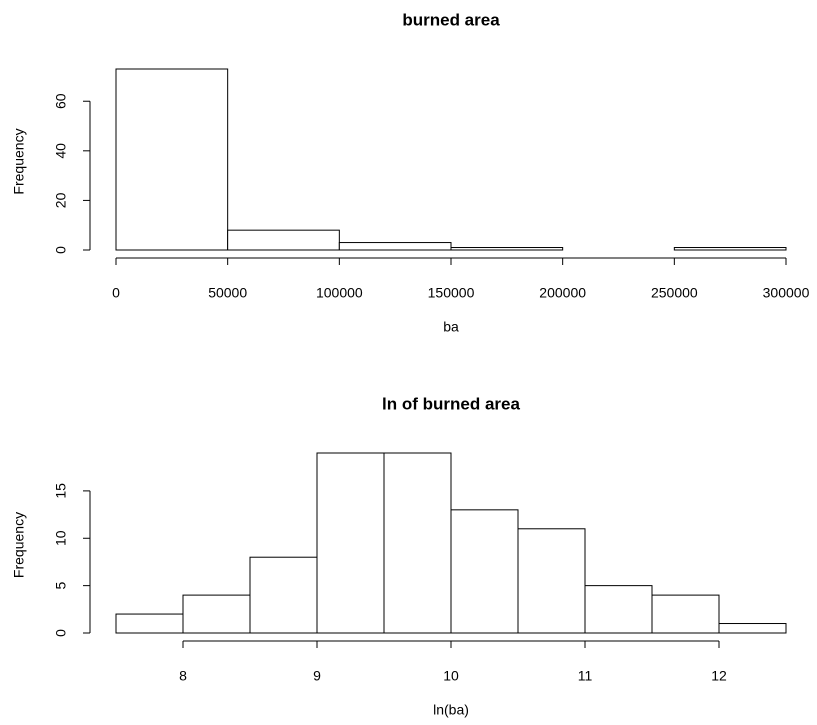 The width and height of the screenshot is (817, 725). What do you see at coordinates (61, 586) in the screenshot?
I see `y-tick-label: 5` at bounding box center [61, 586].